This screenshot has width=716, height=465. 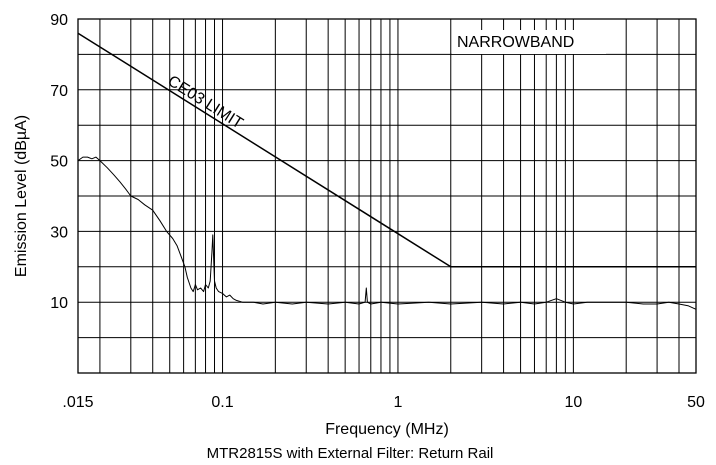 What do you see at coordinates (59, 20) in the screenshot?
I see `y-tick-label: 90` at bounding box center [59, 20].